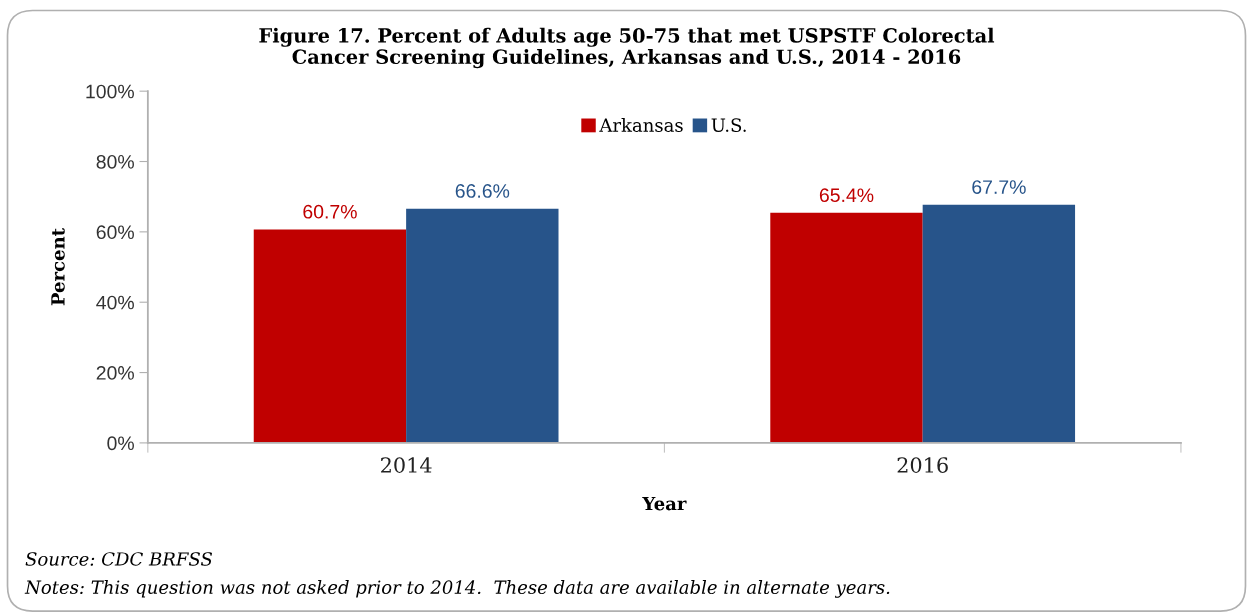 The height and width of the screenshot is (616, 1253). What do you see at coordinates (115, 161) in the screenshot?
I see `y-tick-label: 80%` at bounding box center [115, 161].